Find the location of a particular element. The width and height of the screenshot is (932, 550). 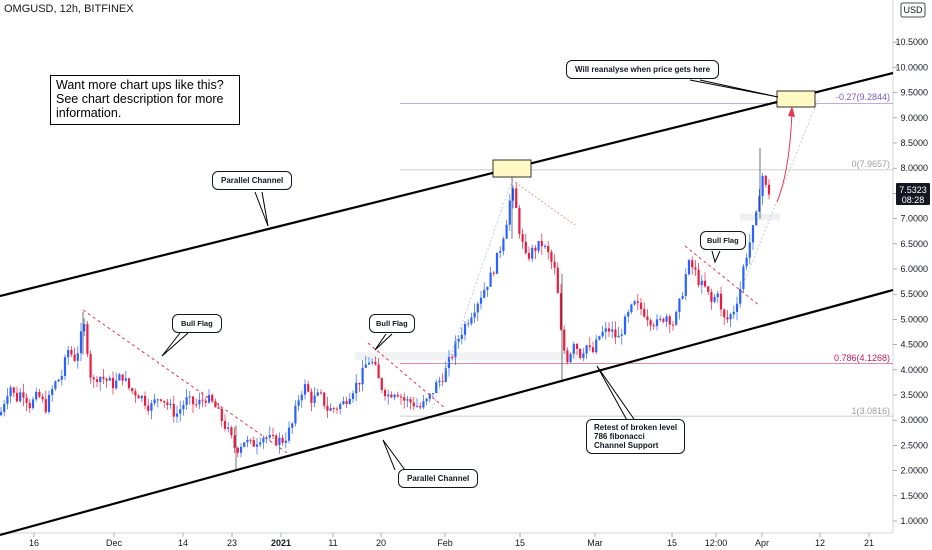

parallel-channel-top-callout: Parallel Channel is located at coordinates (252, 180).